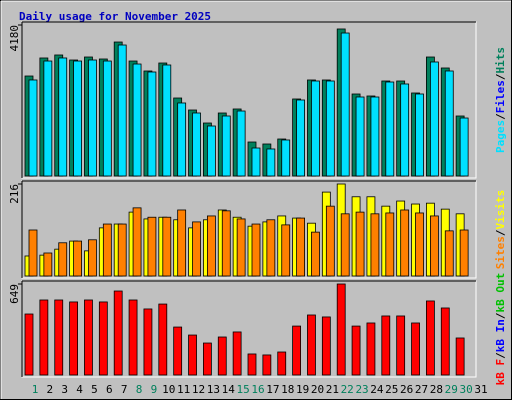  What do you see at coordinates (213, 389) in the screenshot?
I see `x-tick-label: 13` at bounding box center [213, 389].